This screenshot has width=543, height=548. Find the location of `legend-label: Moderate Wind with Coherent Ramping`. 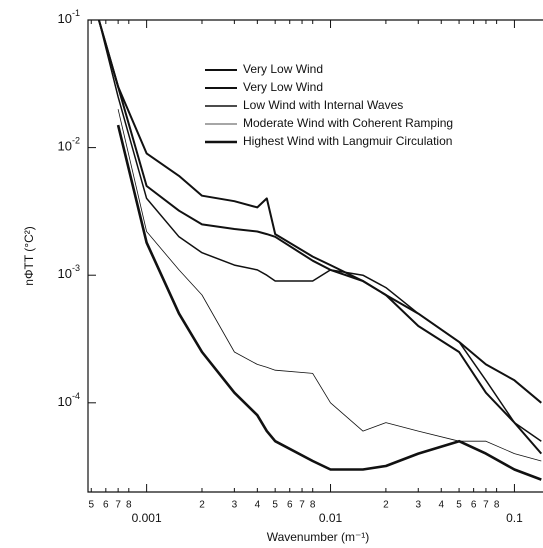

legend-label: Moderate Wind with Coherent Ramping is located at coordinates (348, 123).